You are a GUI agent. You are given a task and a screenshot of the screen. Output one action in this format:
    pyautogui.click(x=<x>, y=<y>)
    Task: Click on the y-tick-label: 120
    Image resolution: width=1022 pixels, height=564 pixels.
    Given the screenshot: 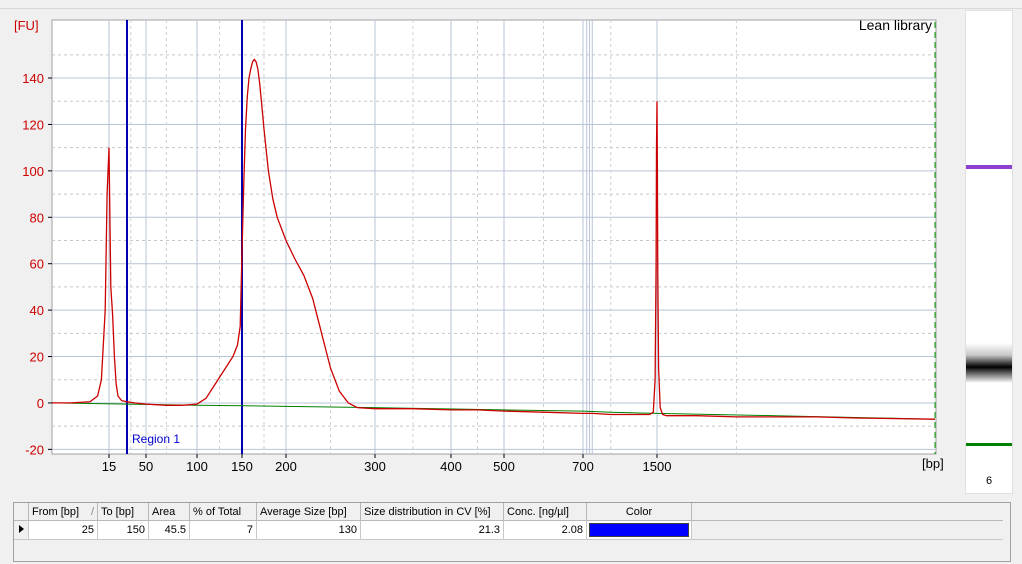 What is the action you would take?
    pyautogui.click(x=33, y=124)
    